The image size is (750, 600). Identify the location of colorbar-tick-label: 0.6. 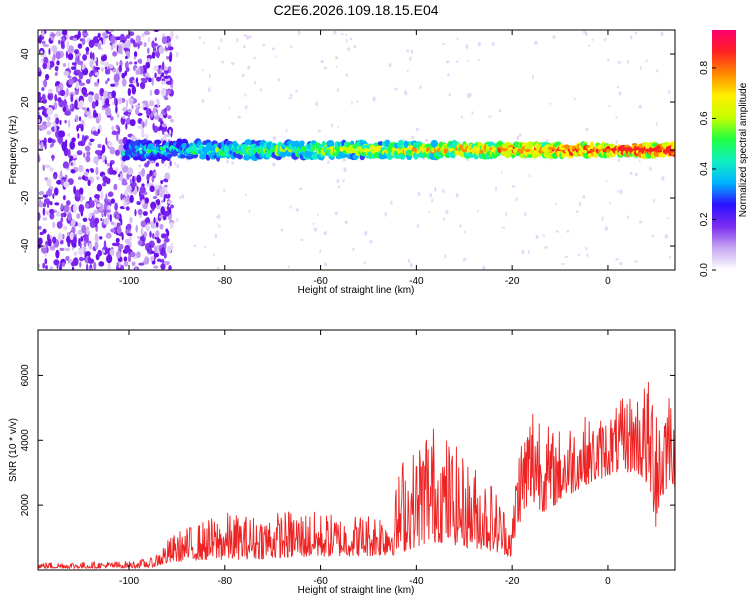
(704, 118).